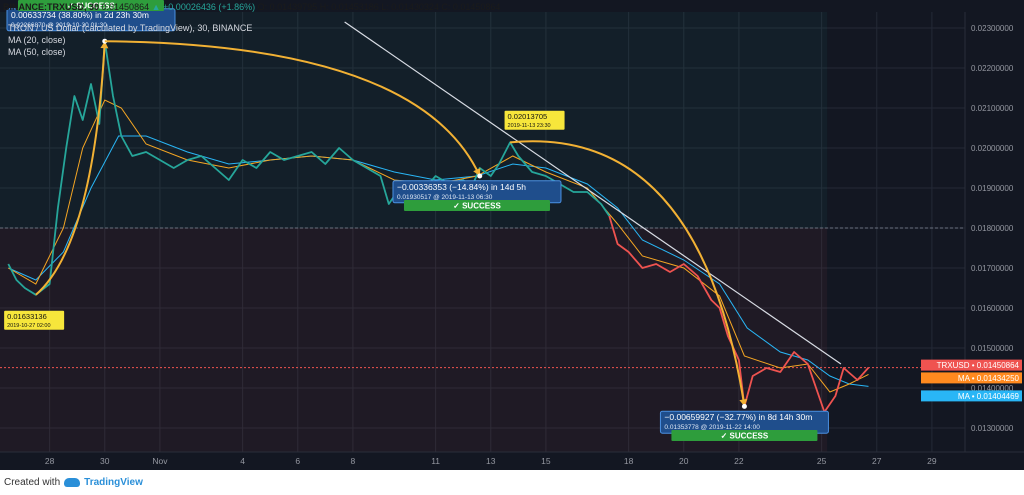 The image size is (1024, 495). Describe the element at coordinates (80, 15) in the screenshot. I see `callout-change: 0.00633734 (38.80%) in 2d 23h 30m` at that location.